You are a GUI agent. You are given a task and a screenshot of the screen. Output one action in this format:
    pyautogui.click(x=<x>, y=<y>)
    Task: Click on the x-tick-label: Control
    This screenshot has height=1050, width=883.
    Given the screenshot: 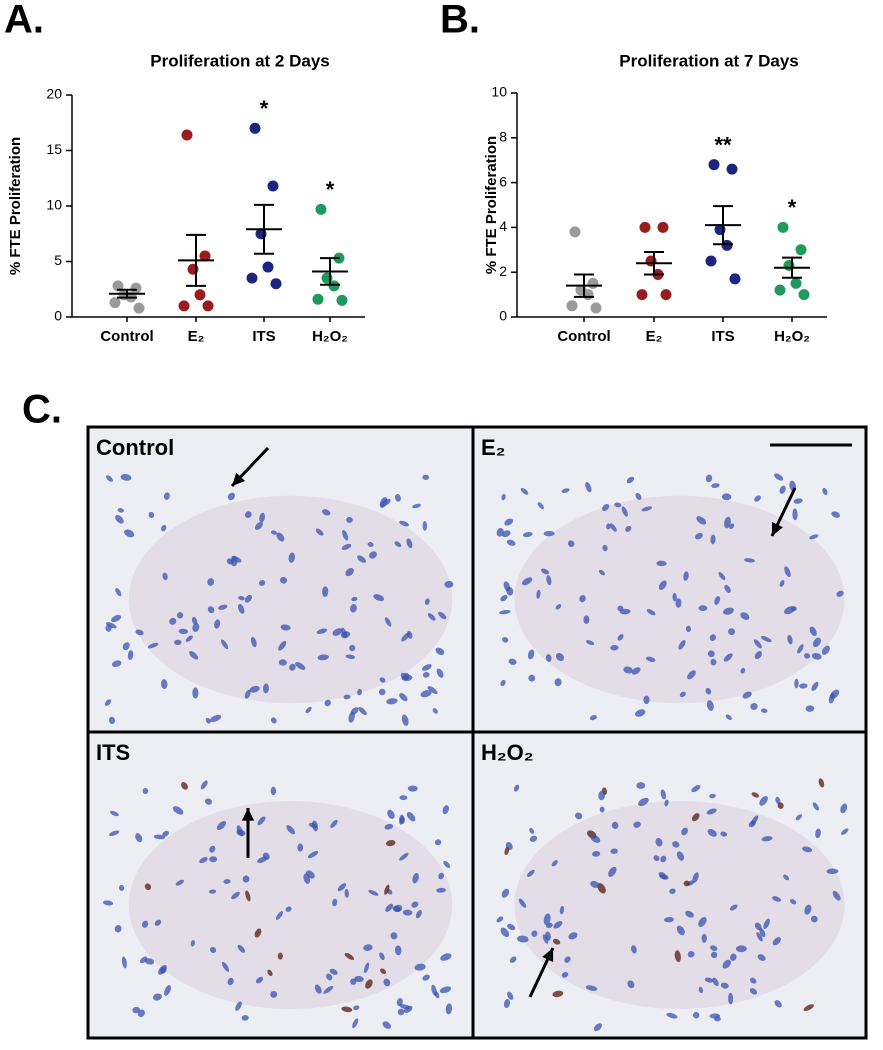 What is the action you would take?
    pyautogui.click(x=583, y=336)
    